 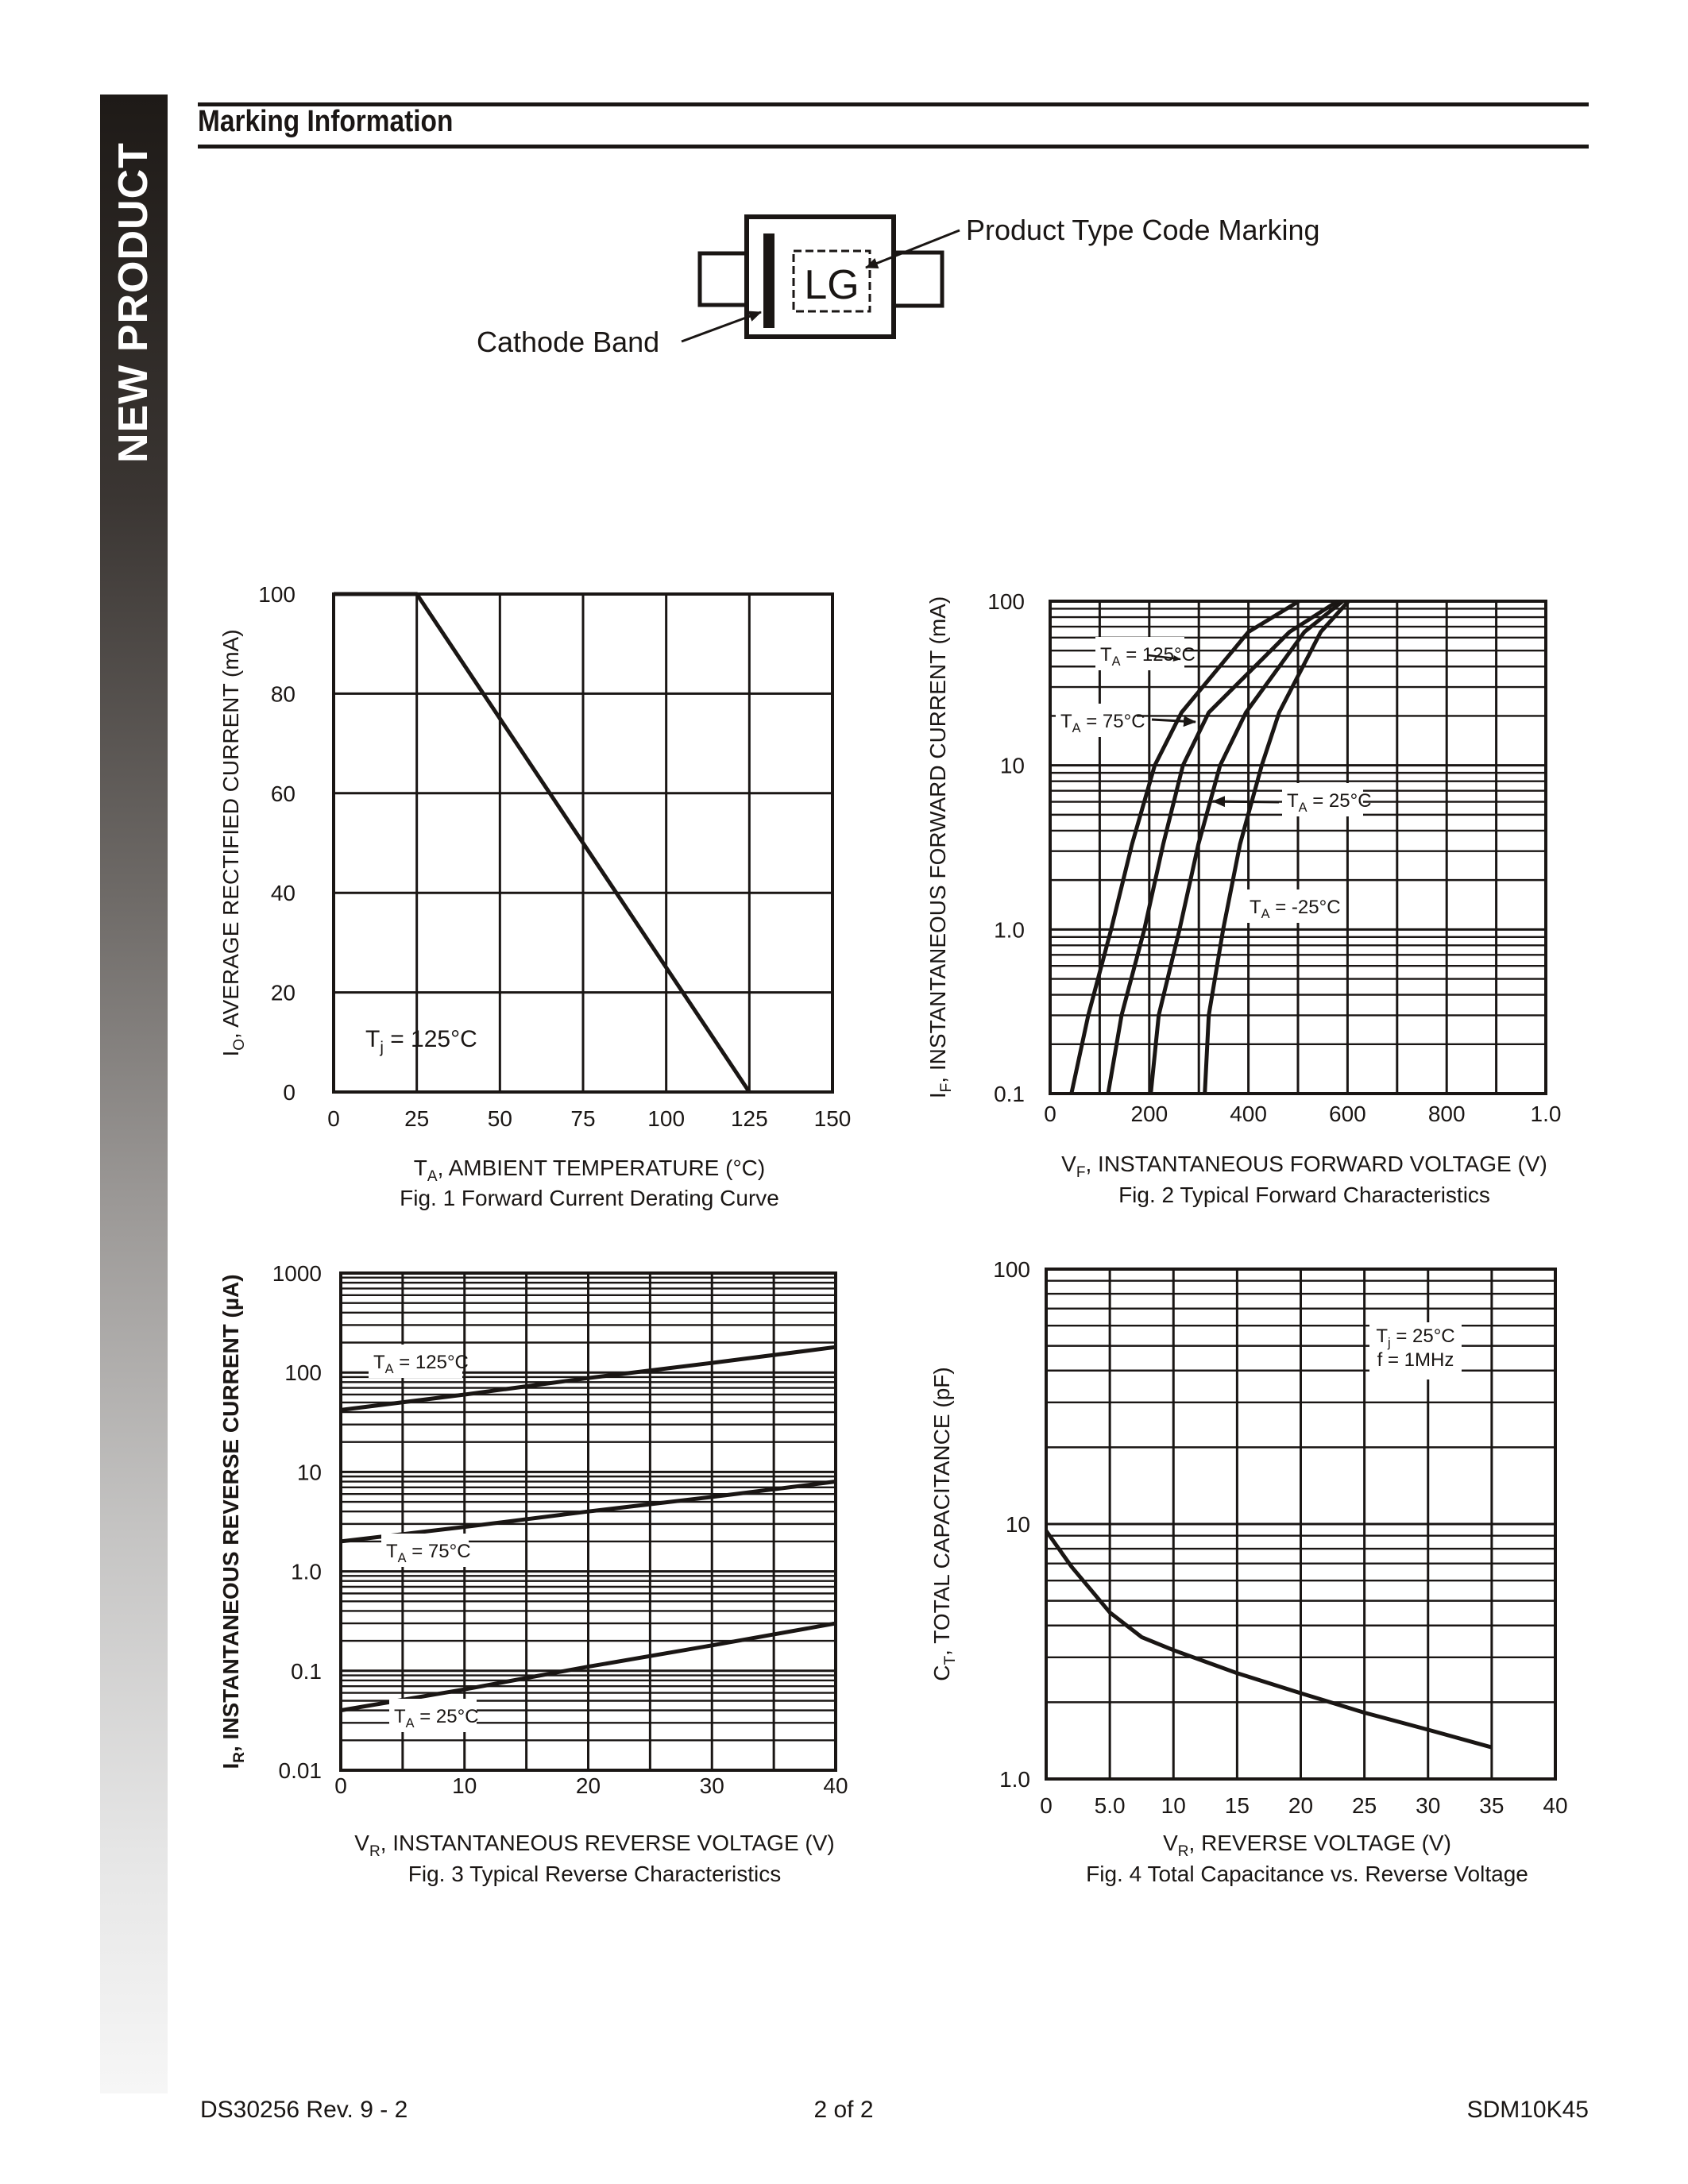 What do you see at coordinates (893, 104) in the screenshot?
I see `header-rule-top` at bounding box center [893, 104].